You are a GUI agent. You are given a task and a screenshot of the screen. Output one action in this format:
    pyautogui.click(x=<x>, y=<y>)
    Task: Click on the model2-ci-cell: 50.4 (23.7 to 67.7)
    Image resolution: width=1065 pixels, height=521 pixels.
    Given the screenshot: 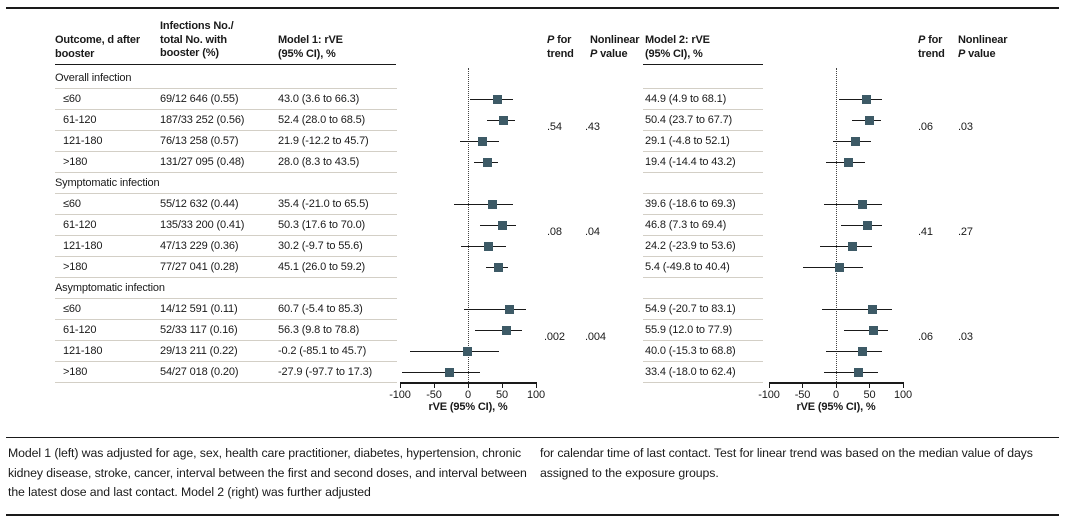 What is the action you would take?
    pyautogui.click(x=689, y=120)
    